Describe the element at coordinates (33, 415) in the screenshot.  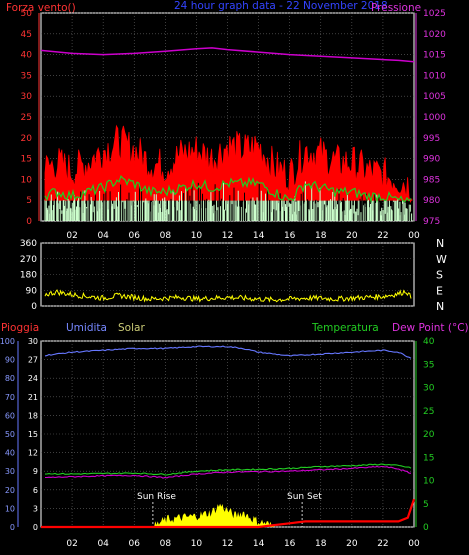
I see `panel3-humidity-tick-label: 18` at that location.